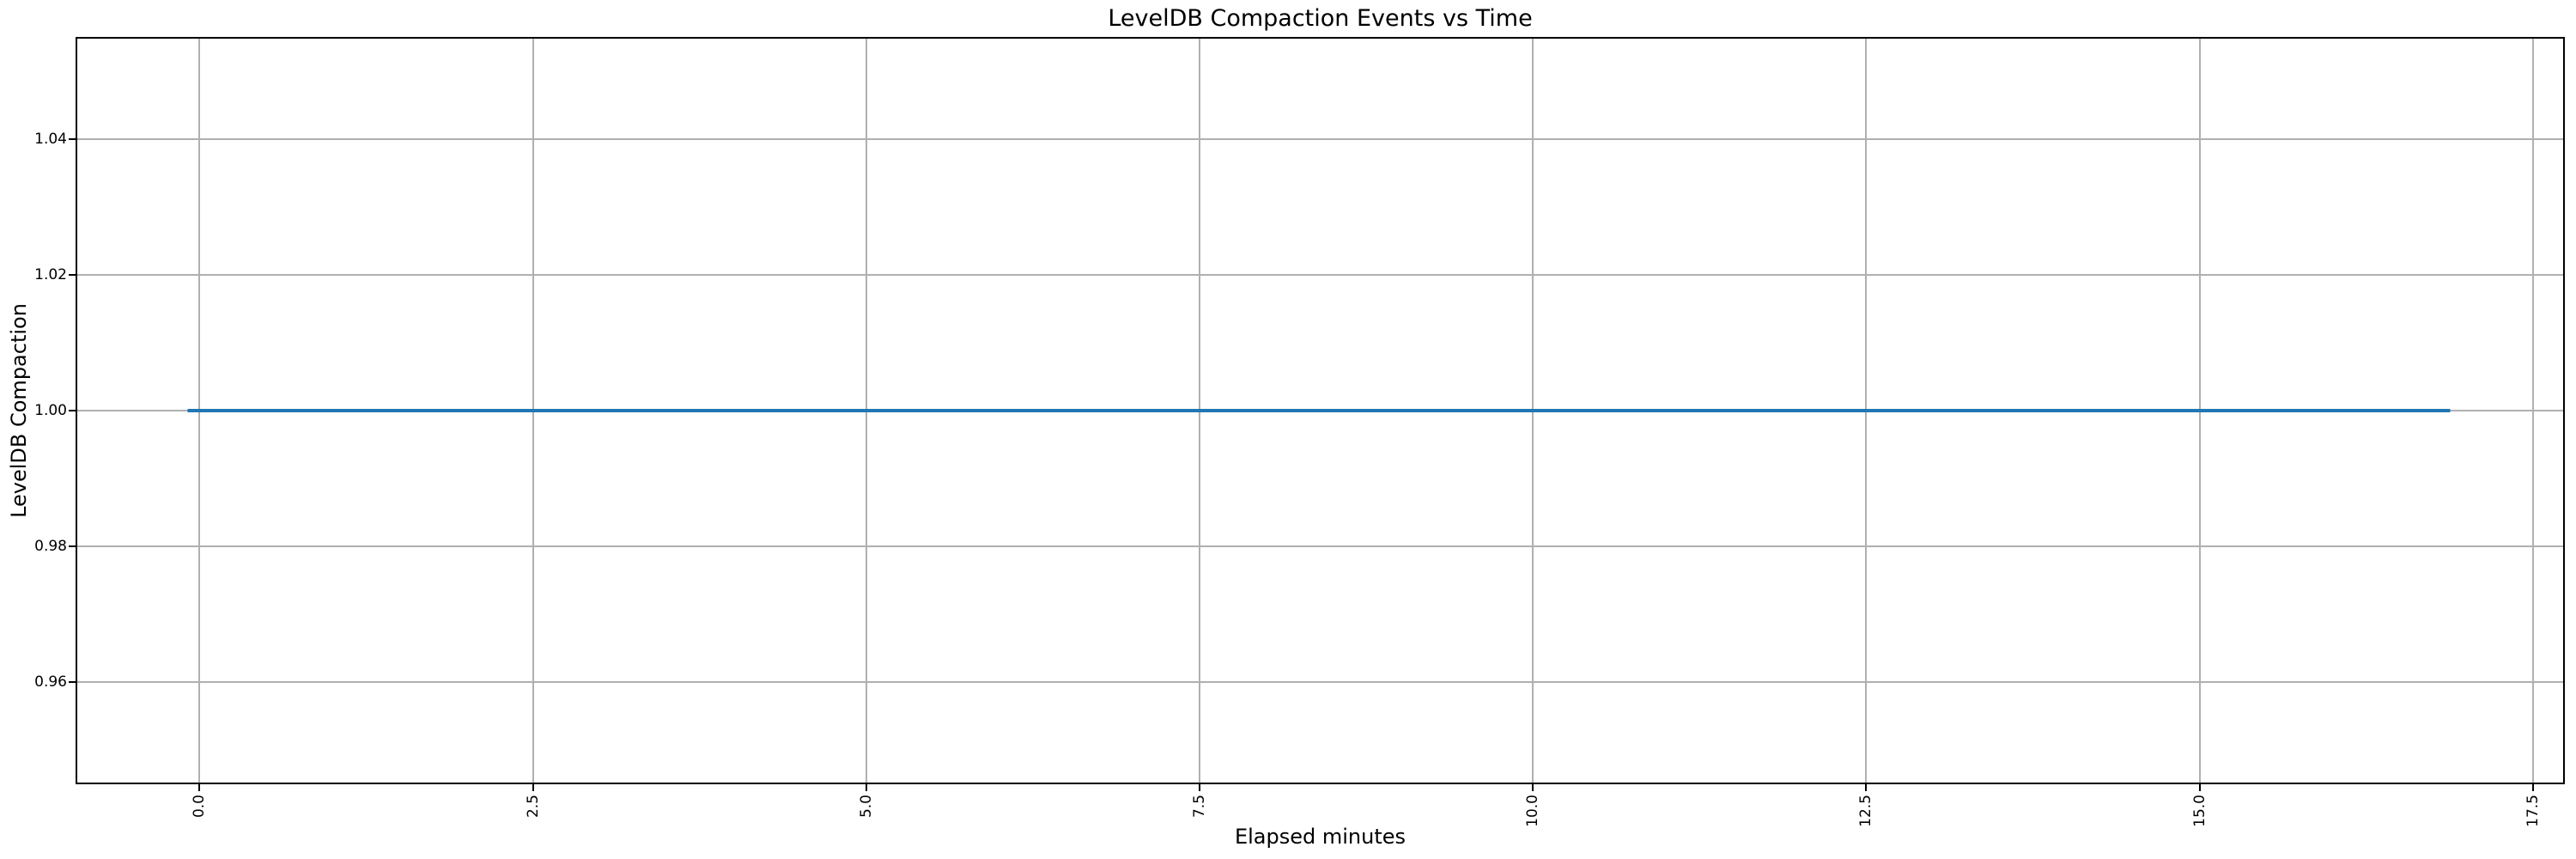 The height and width of the screenshot is (859, 2576). What do you see at coordinates (1533, 811) in the screenshot?
I see `x-tick-label: 10.0` at bounding box center [1533, 811].